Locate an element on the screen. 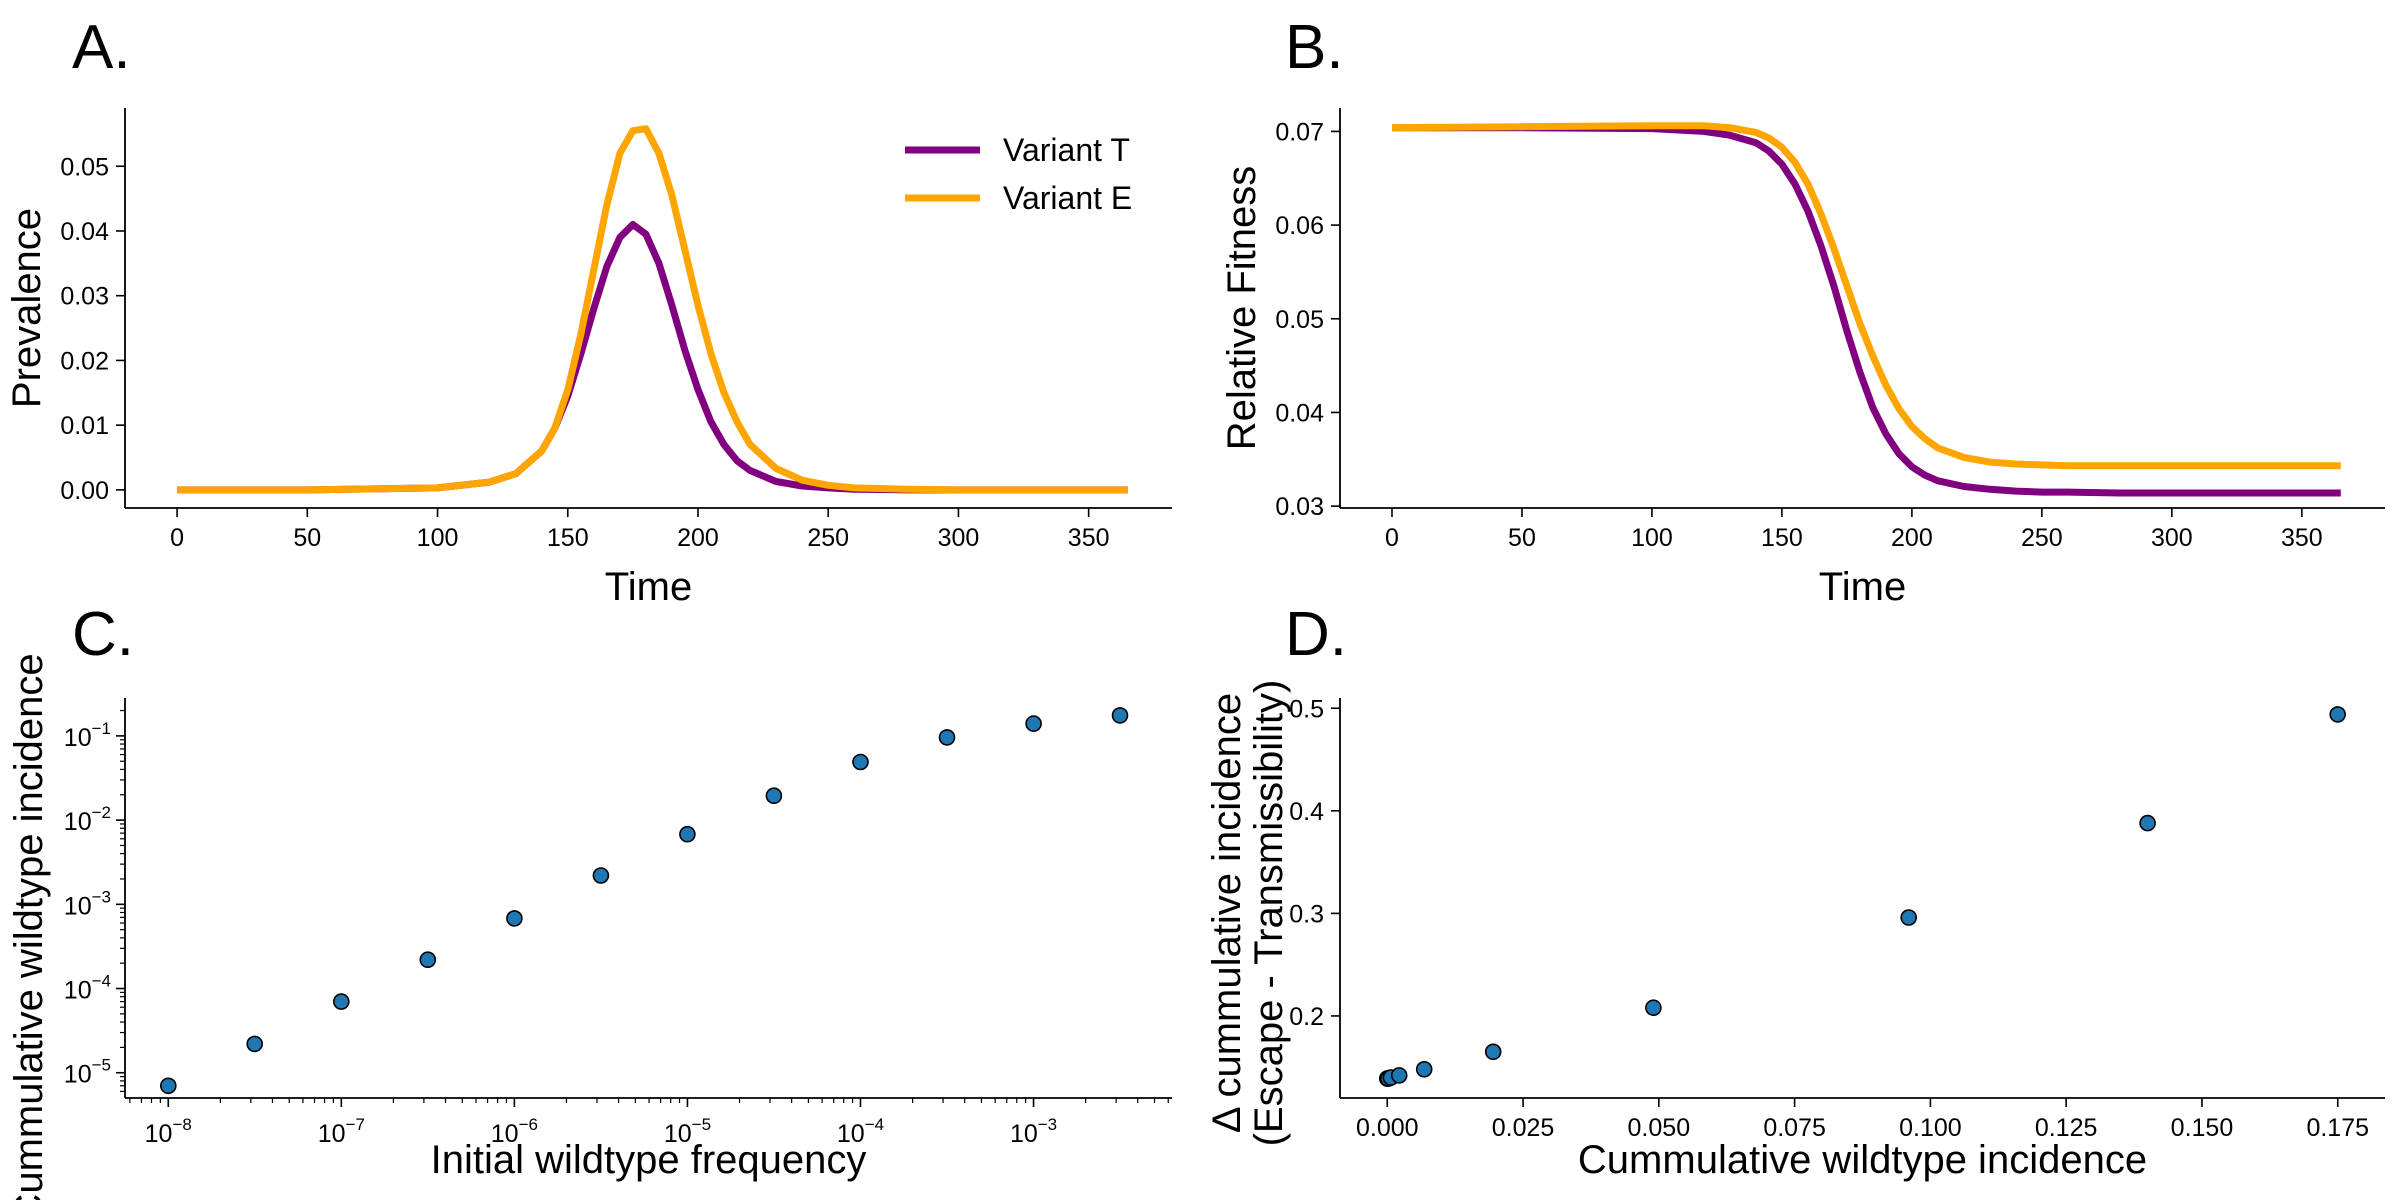 The image size is (2400, 1200). x-tick-label: 0.150 is located at coordinates (2202, 1128).